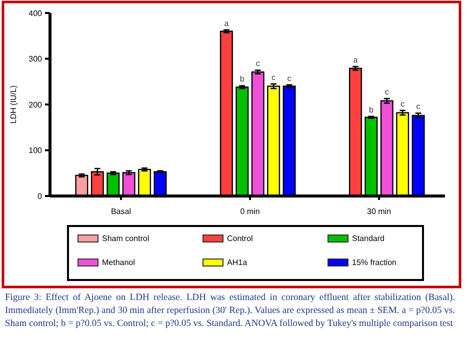  I want to click on legend-label: 15% fraction, so click(374, 262).